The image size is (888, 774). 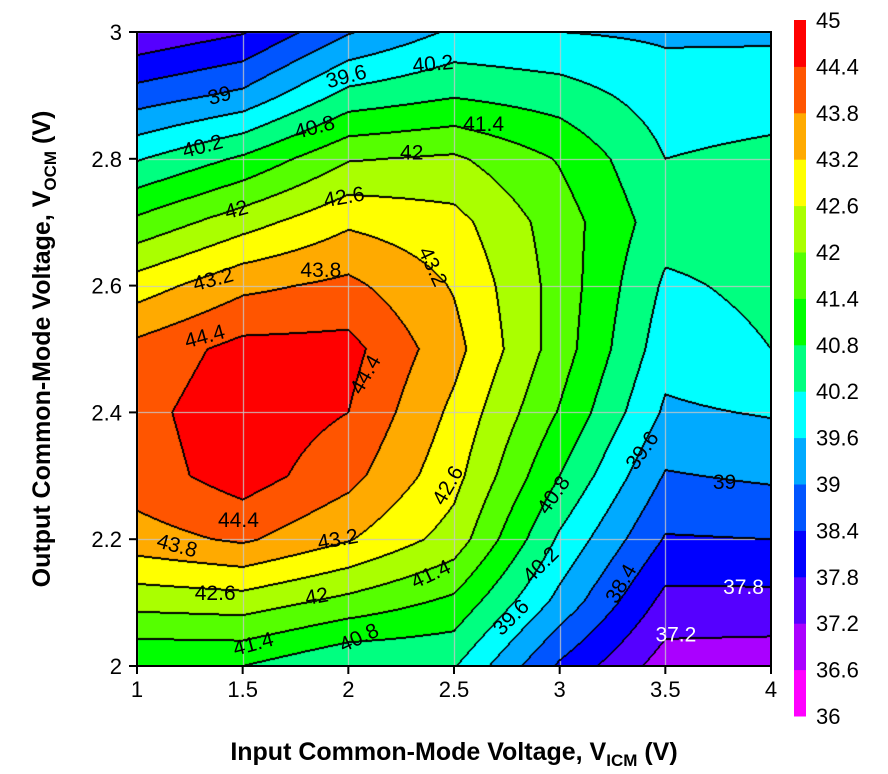 What do you see at coordinates (560, 689) in the screenshot?
I see `x-tick-label: 3` at bounding box center [560, 689].